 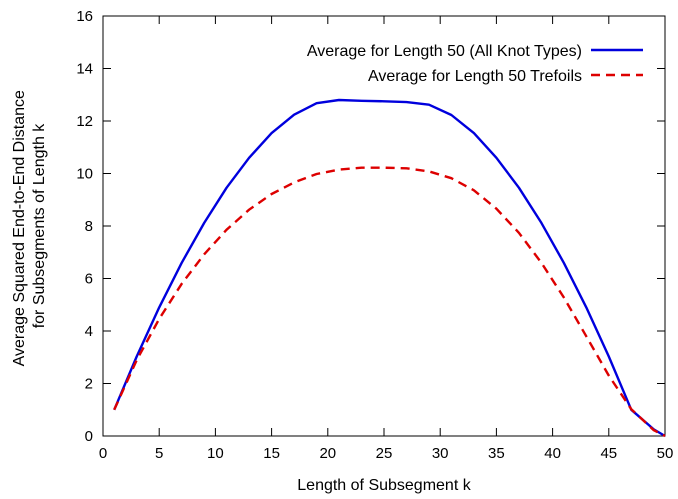 I want to click on y-tick-label: 2, so click(x=89, y=384).